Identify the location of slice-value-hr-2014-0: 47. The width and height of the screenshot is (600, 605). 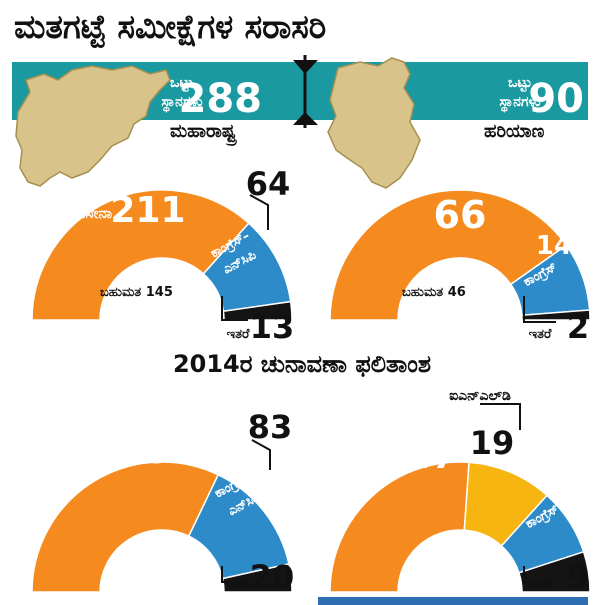
(431, 457).